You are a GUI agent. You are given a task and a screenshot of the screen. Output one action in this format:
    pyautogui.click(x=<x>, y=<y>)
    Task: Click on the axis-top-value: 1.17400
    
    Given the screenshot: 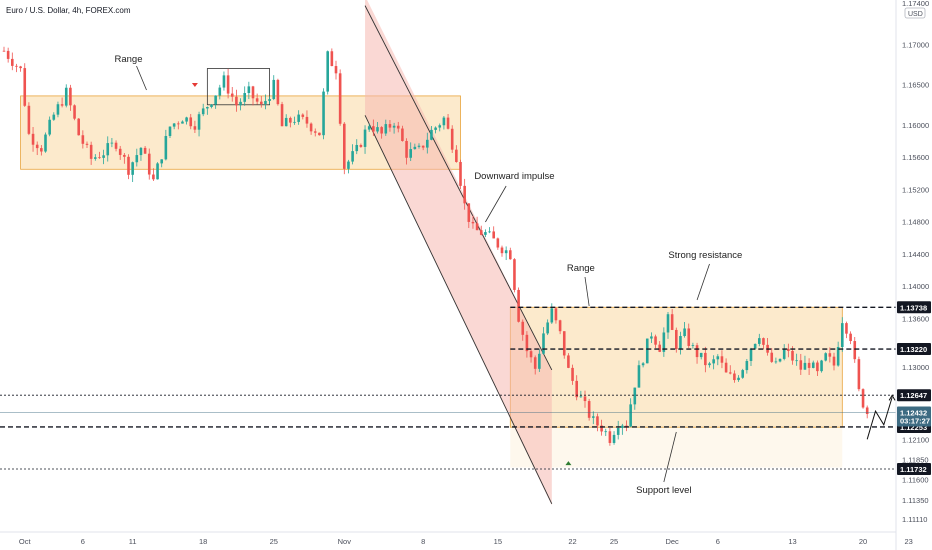 What is the action you would take?
    pyautogui.click(x=915, y=4)
    